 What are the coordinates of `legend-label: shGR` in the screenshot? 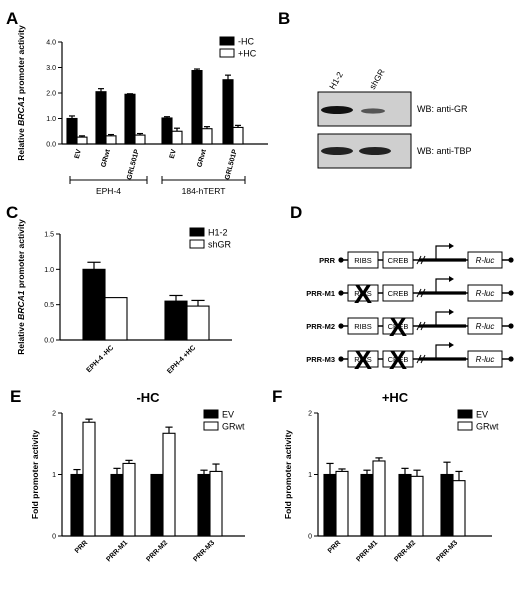 It's located at (220, 245).